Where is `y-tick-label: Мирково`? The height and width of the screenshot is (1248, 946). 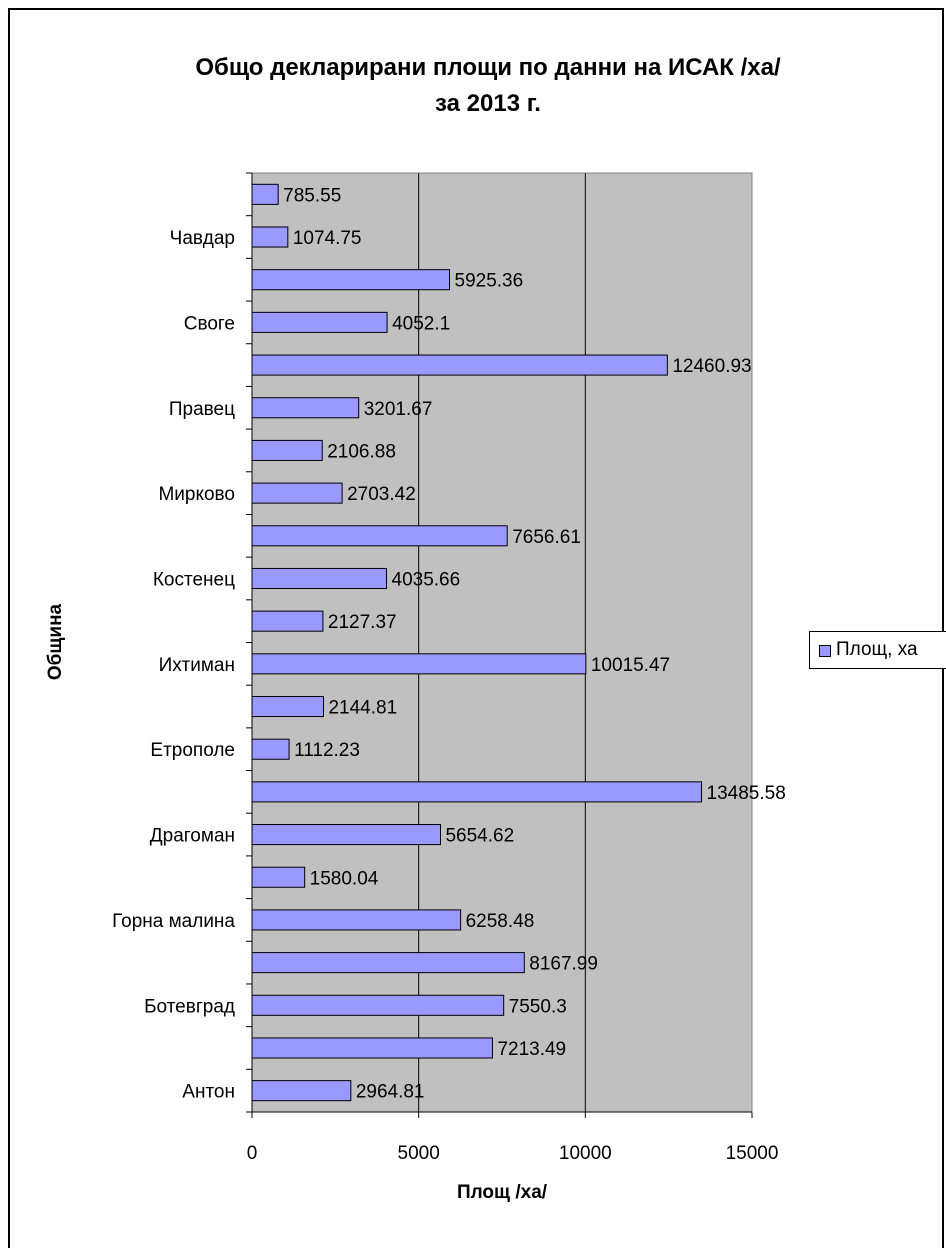 y-tick-label: Мирково is located at coordinates (196, 494).